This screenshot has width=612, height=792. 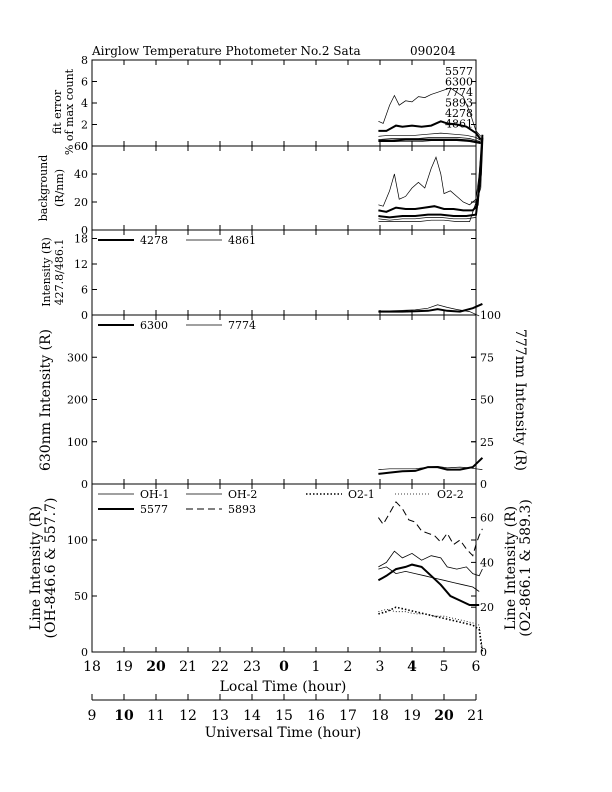 What do you see at coordinates (450, 494) in the screenshot?
I see `legend-label: O2-2` at bounding box center [450, 494].